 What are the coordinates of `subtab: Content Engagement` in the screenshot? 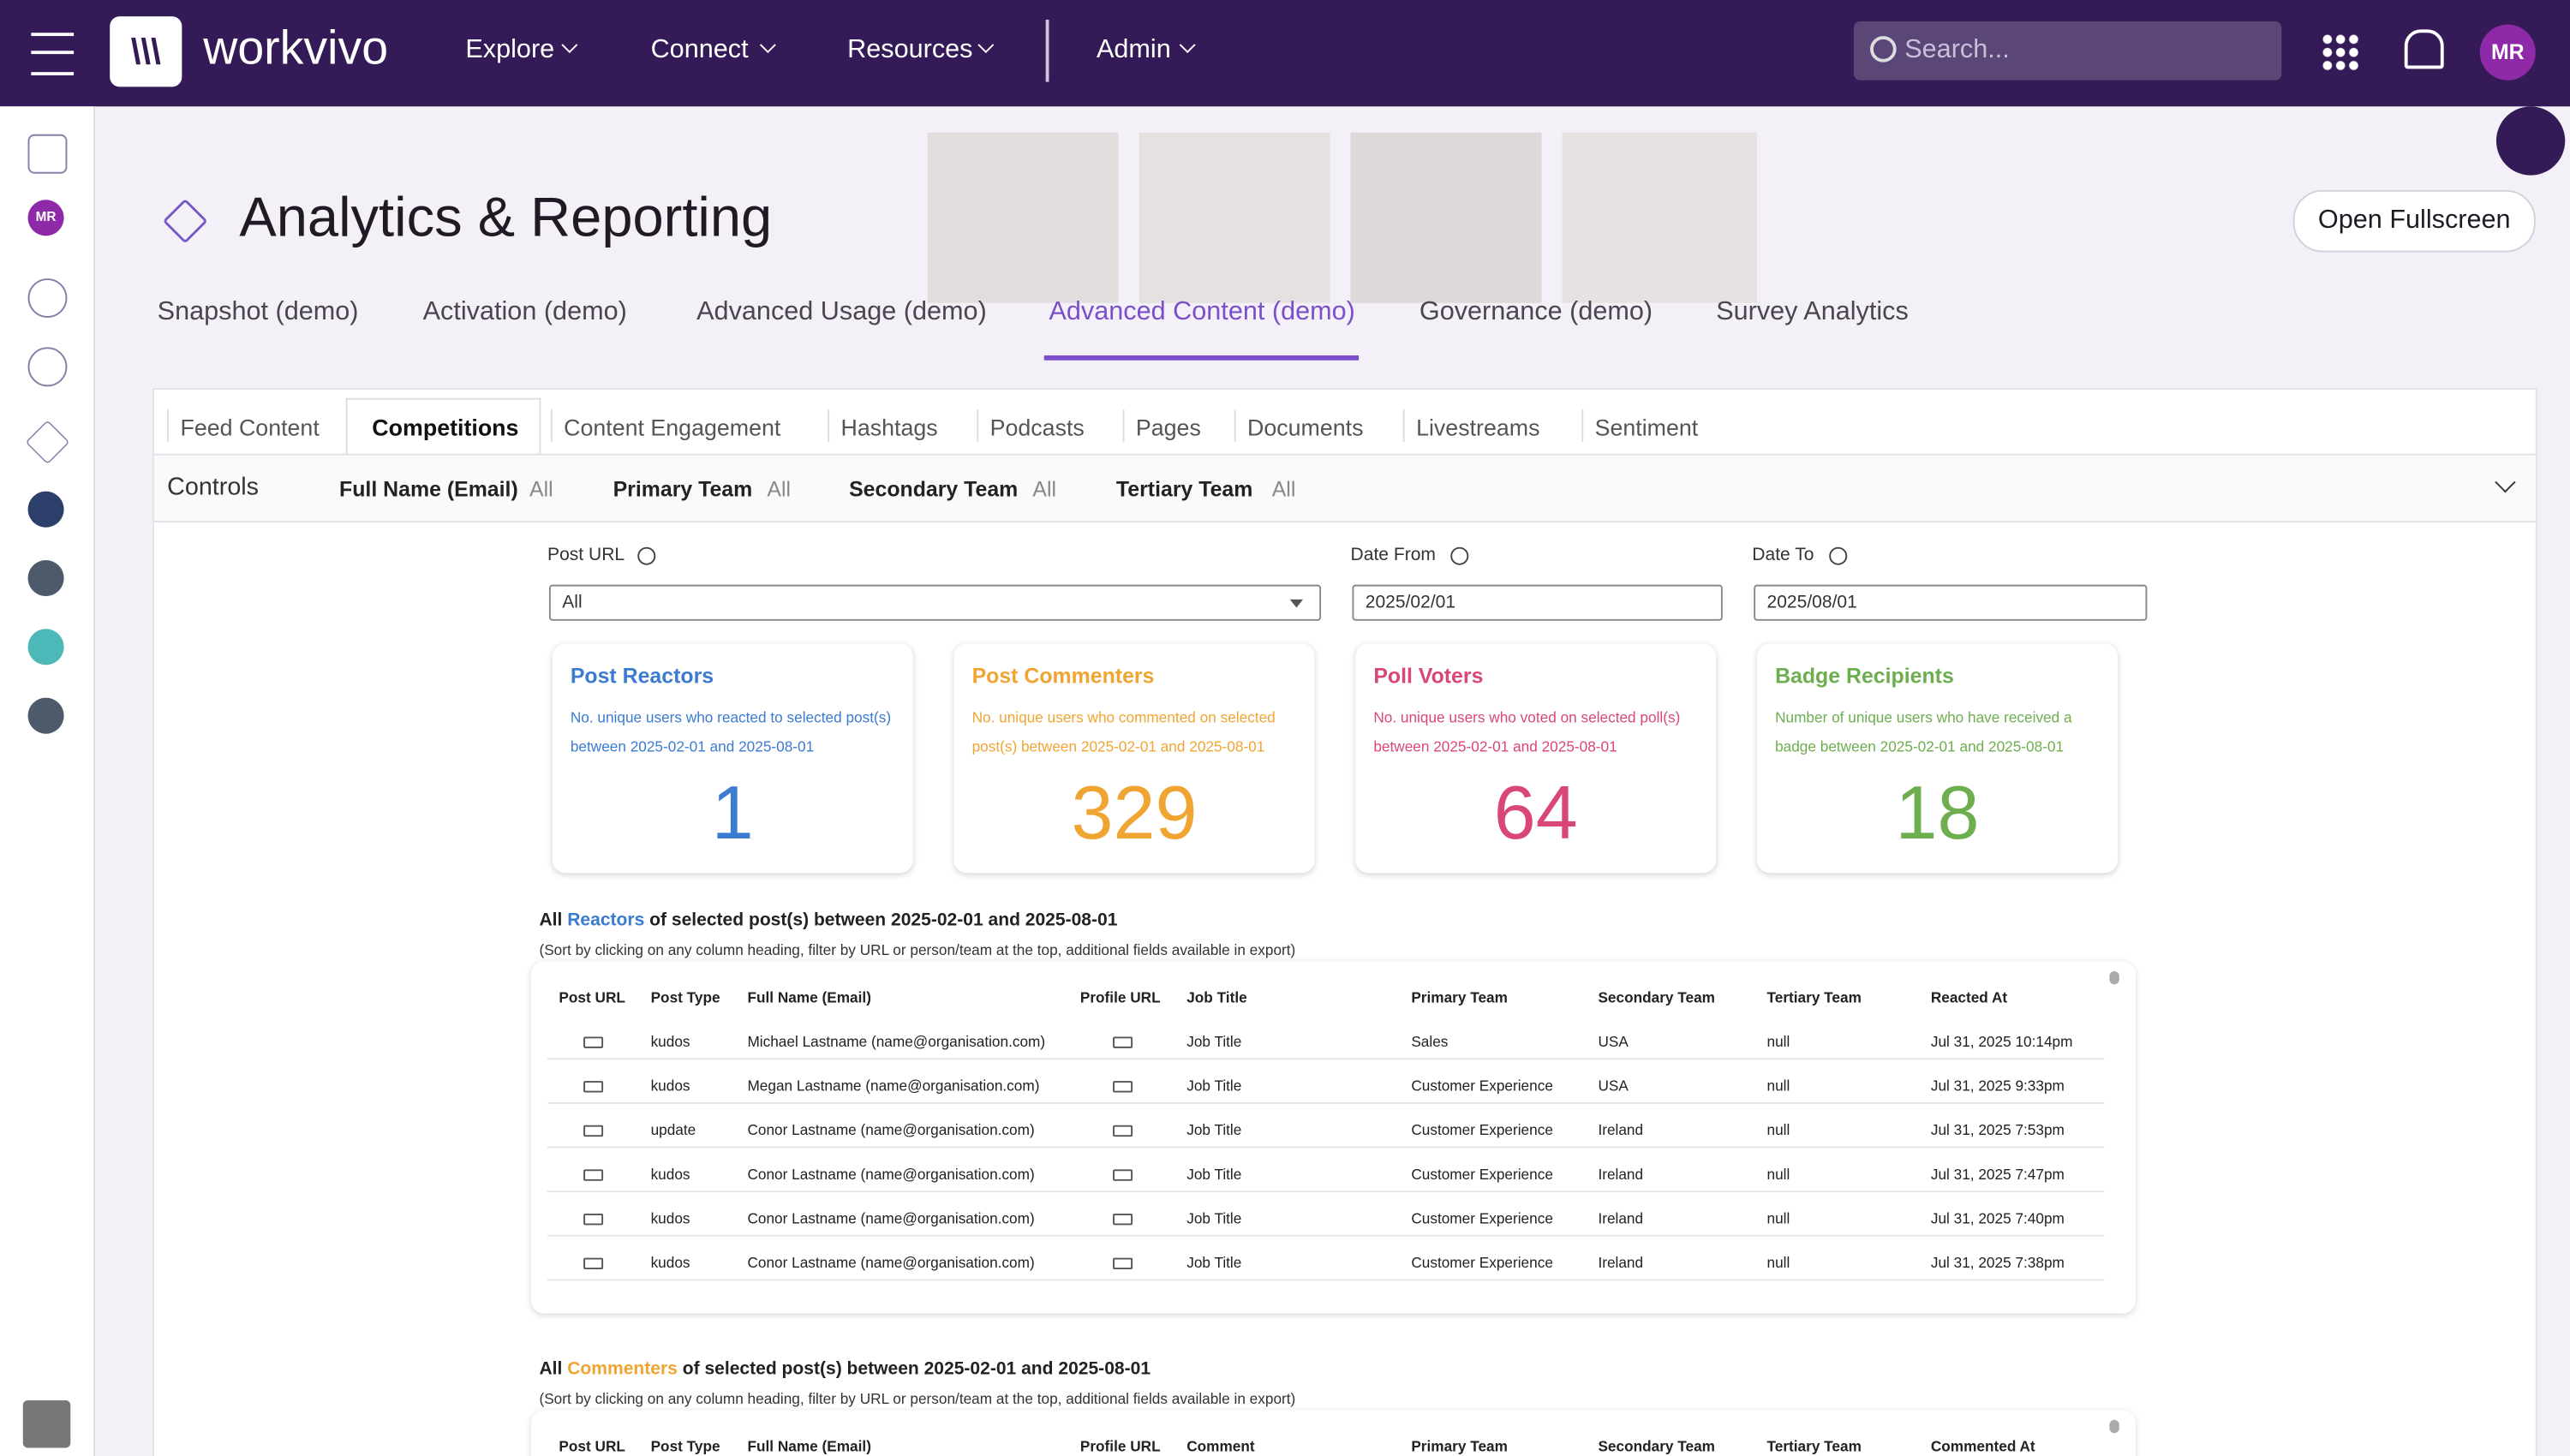 It's located at (672, 427).